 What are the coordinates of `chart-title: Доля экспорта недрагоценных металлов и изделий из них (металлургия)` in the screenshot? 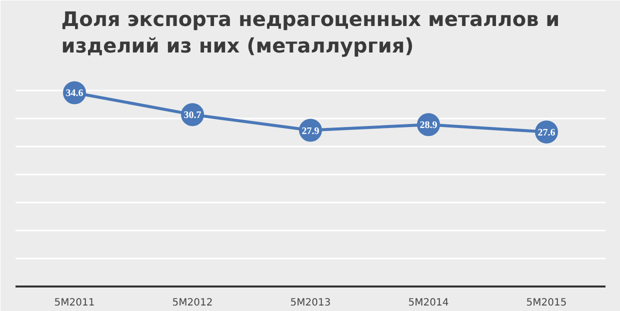 It's located at (310, 32).